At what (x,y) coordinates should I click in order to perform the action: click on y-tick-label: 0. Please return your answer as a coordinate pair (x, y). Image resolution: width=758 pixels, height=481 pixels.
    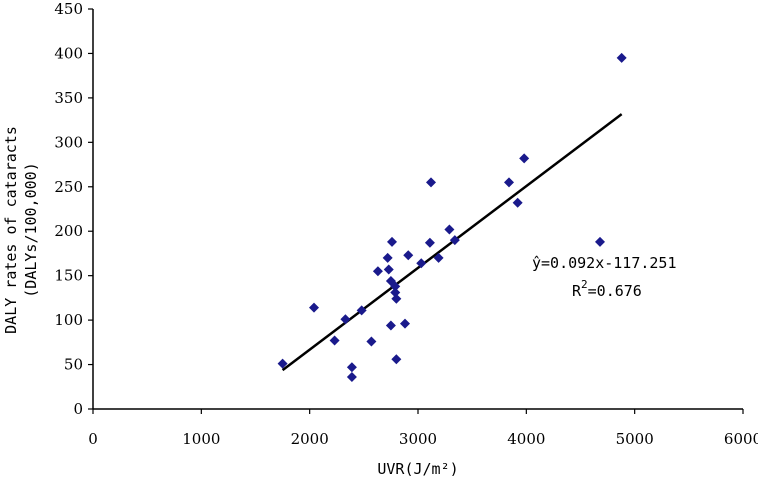
    Looking at the image, I should click on (78, 409).